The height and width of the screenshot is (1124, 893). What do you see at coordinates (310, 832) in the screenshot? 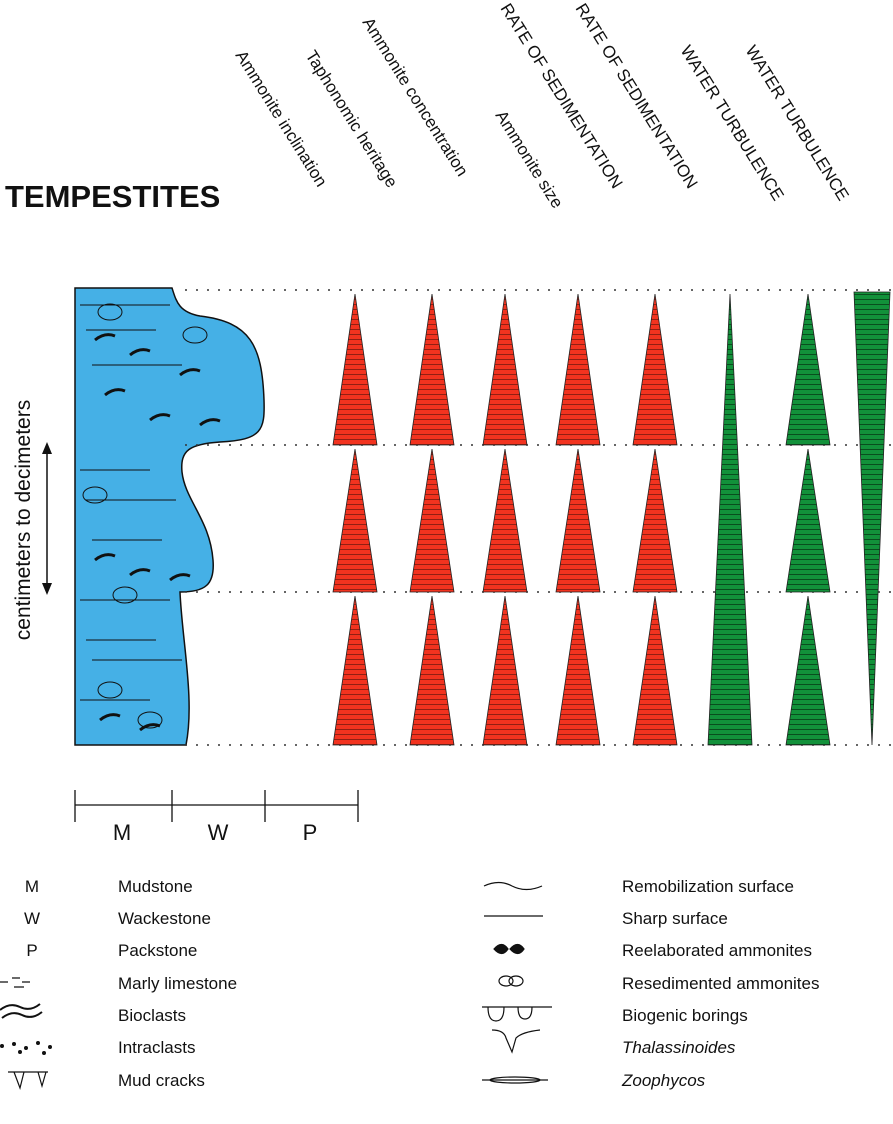
I see `scale-label: P` at bounding box center [310, 832].